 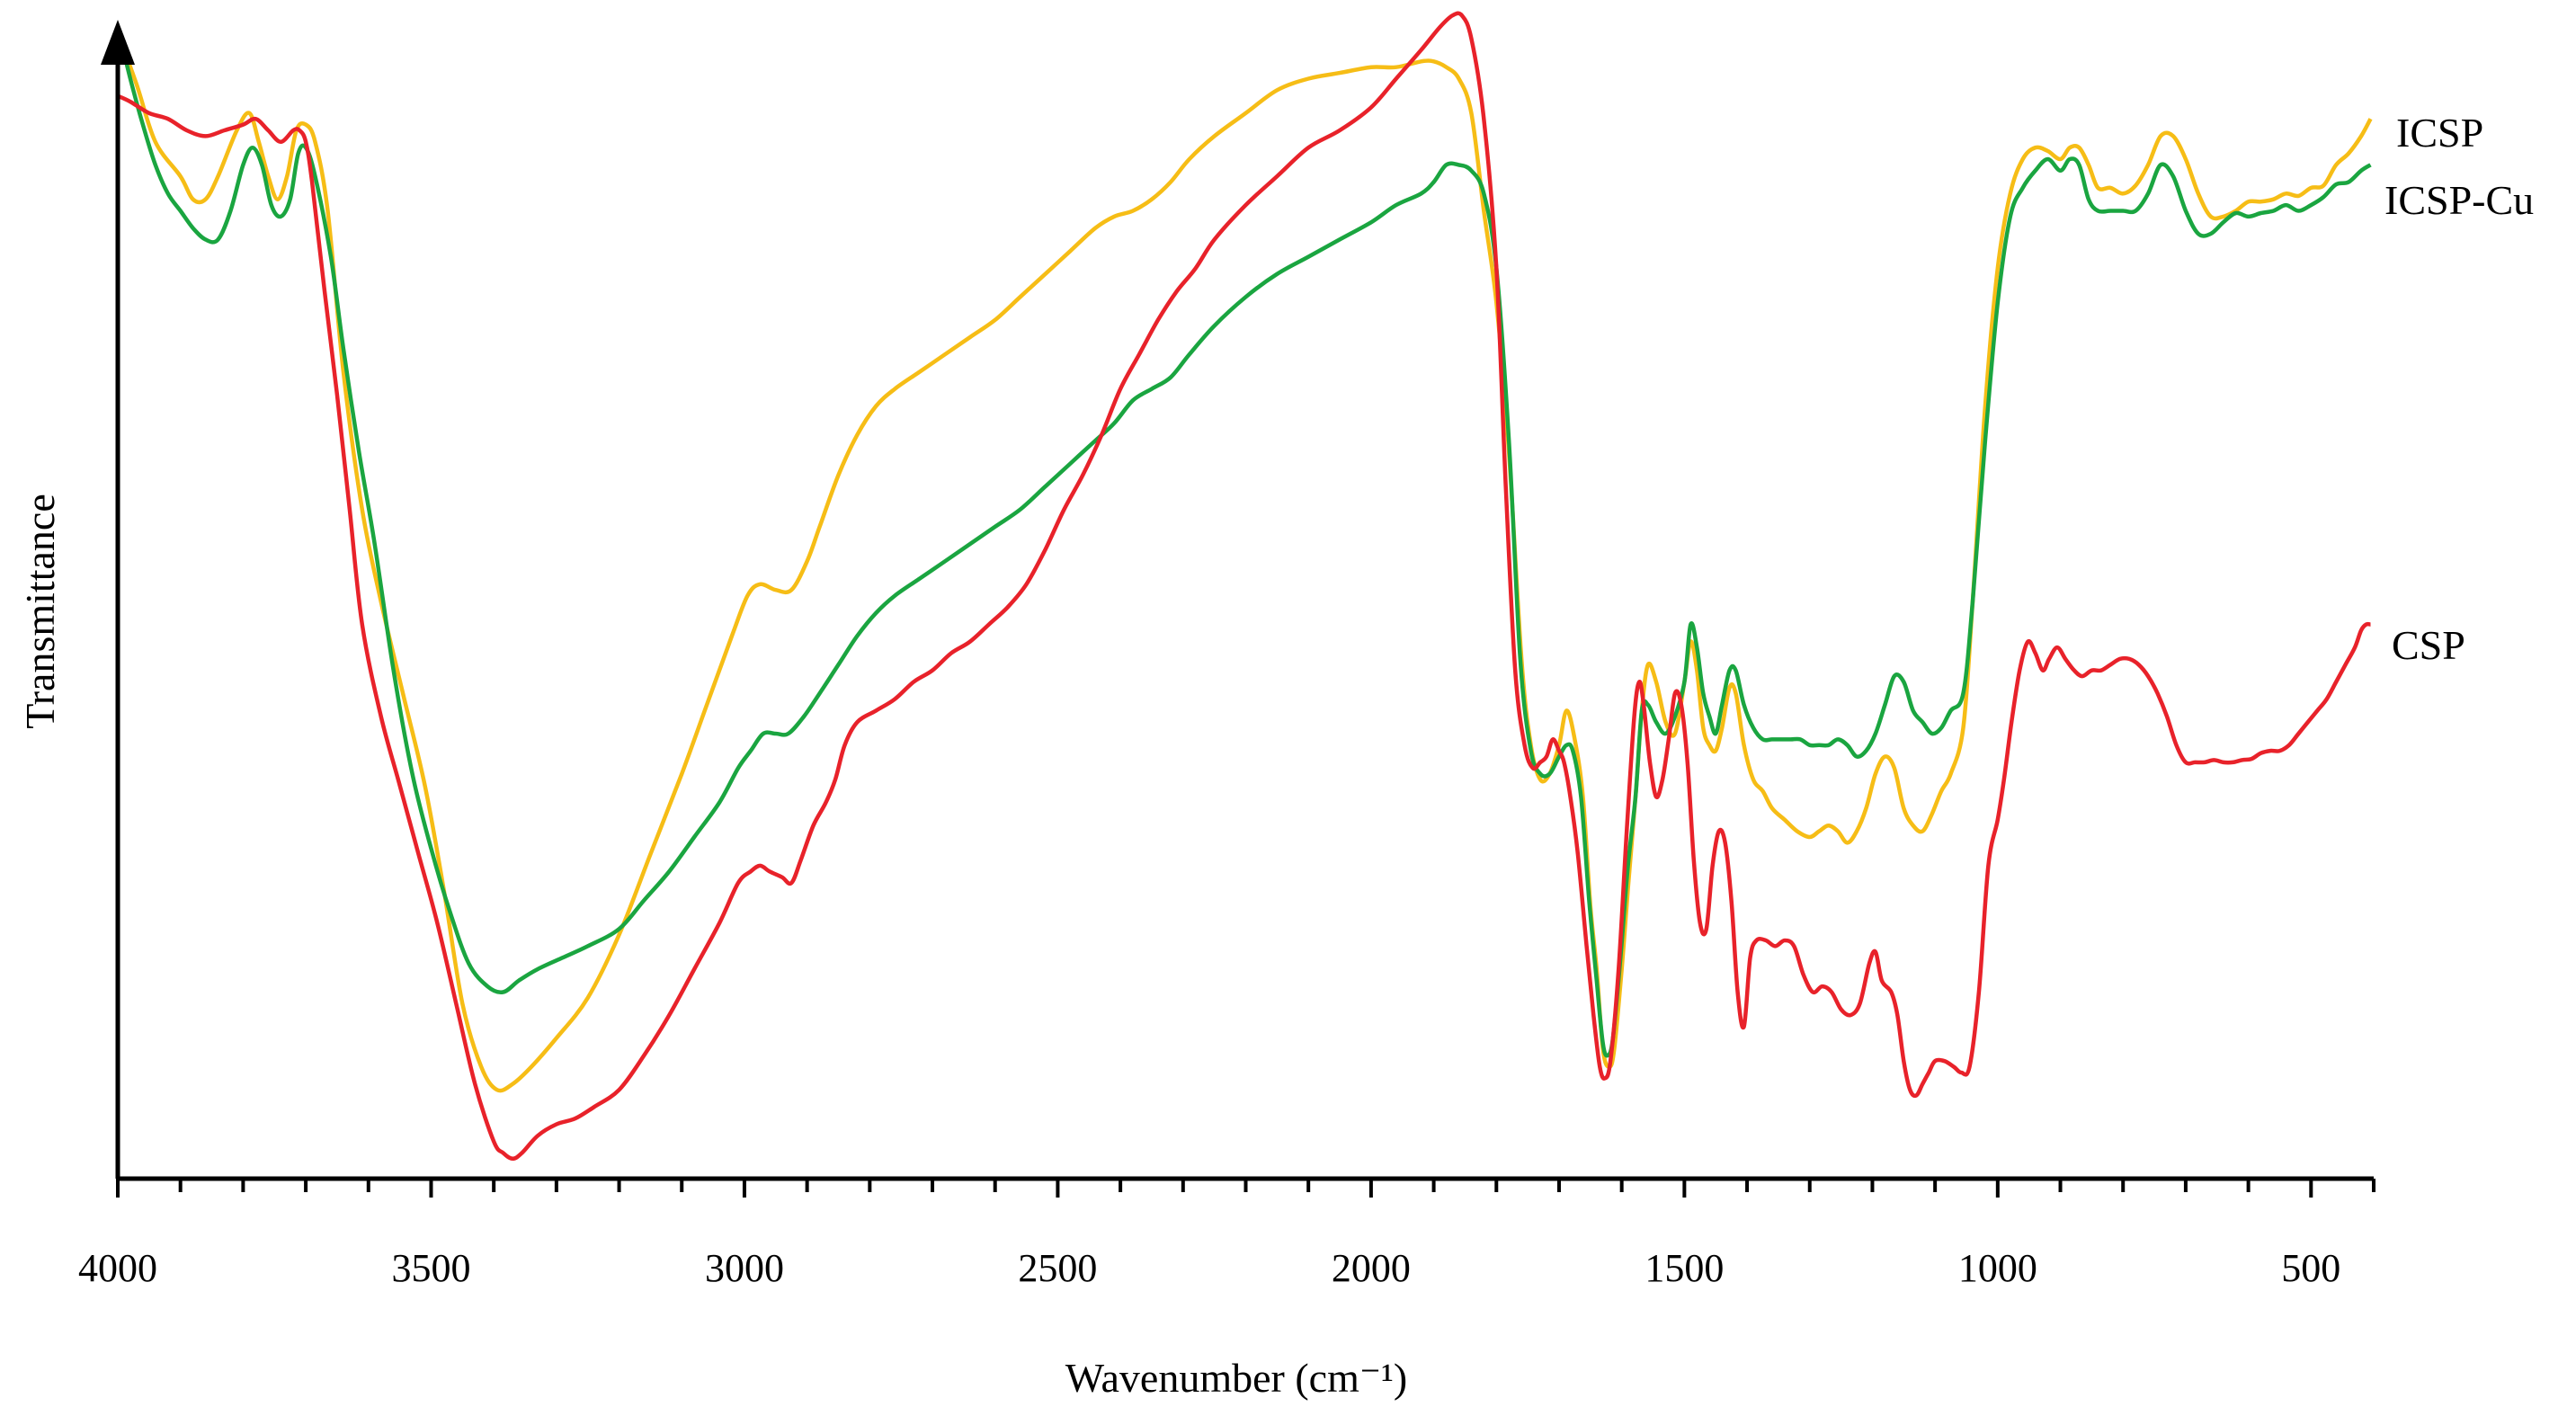 What do you see at coordinates (1209, 1268) in the screenshot?
I see `x-tick-labels: 4000 3500 3000 2500 2000 1500 1000 500` at bounding box center [1209, 1268].